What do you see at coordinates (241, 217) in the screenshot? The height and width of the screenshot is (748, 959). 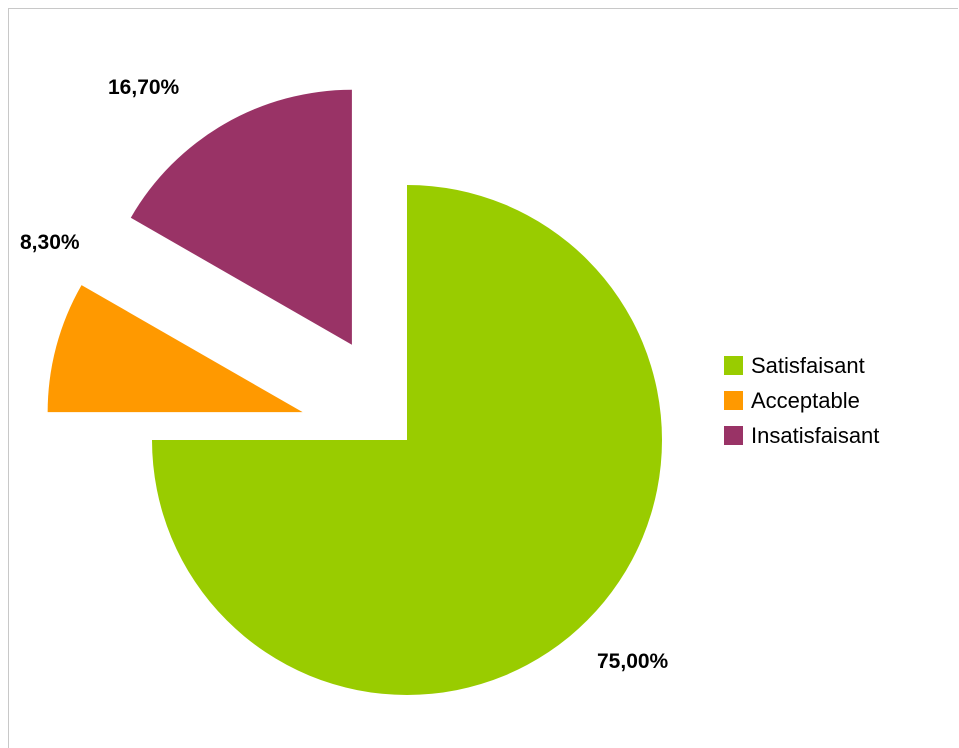 I see `pie-slice-insatisfaisant` at bounding box center [241, 217].